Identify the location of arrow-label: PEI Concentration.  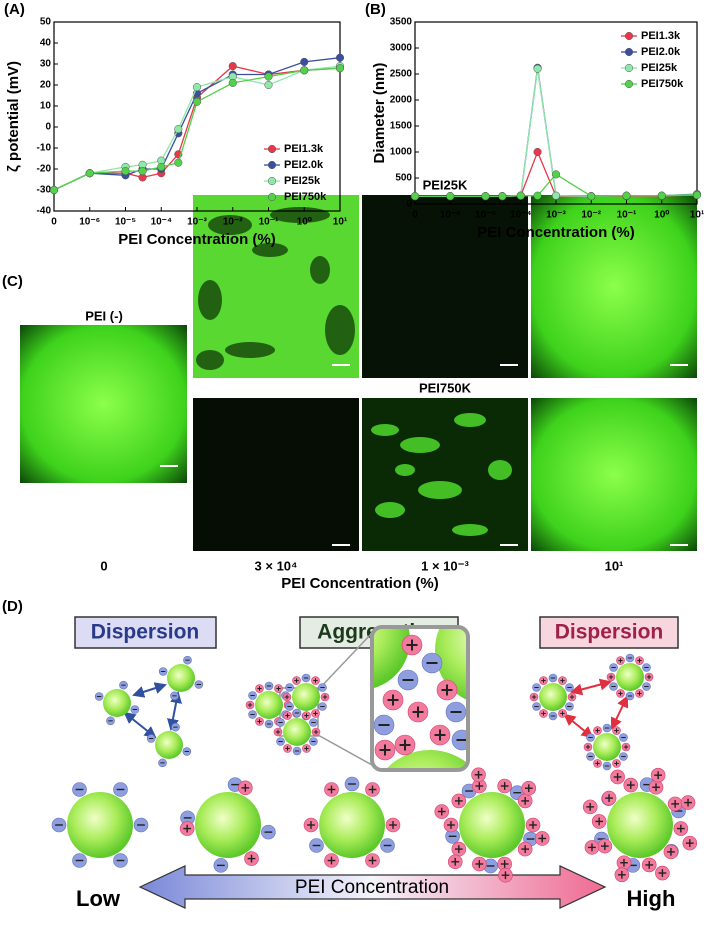
(372, 887).